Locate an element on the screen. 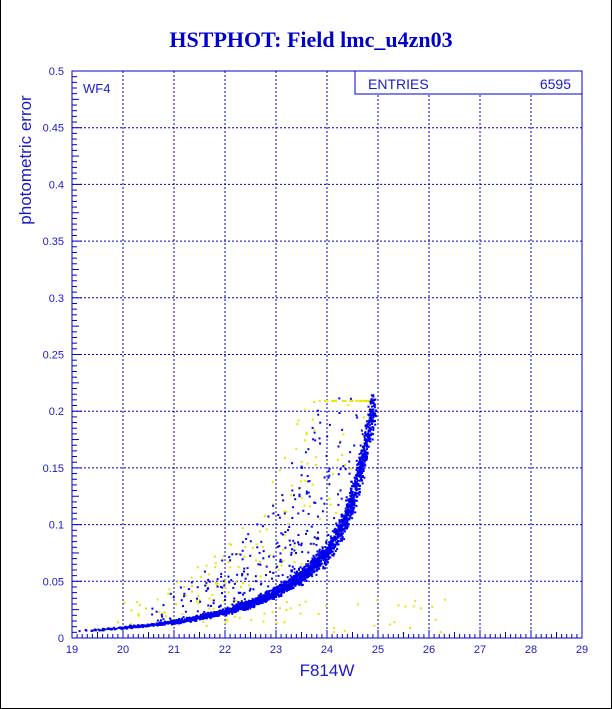 The height and width of the screenshot is (709, 612). x-tick-label: 20 is located at coordinates (123, 650).